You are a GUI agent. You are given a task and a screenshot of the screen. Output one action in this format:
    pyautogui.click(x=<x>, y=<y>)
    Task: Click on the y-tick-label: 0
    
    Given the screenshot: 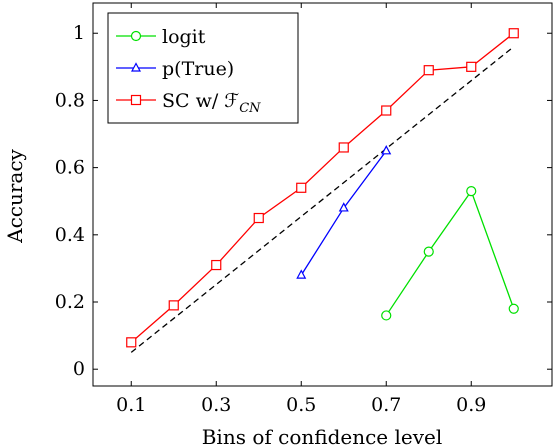 What is the action you would take?
    pyautogui.click(x=79, y=369)
    